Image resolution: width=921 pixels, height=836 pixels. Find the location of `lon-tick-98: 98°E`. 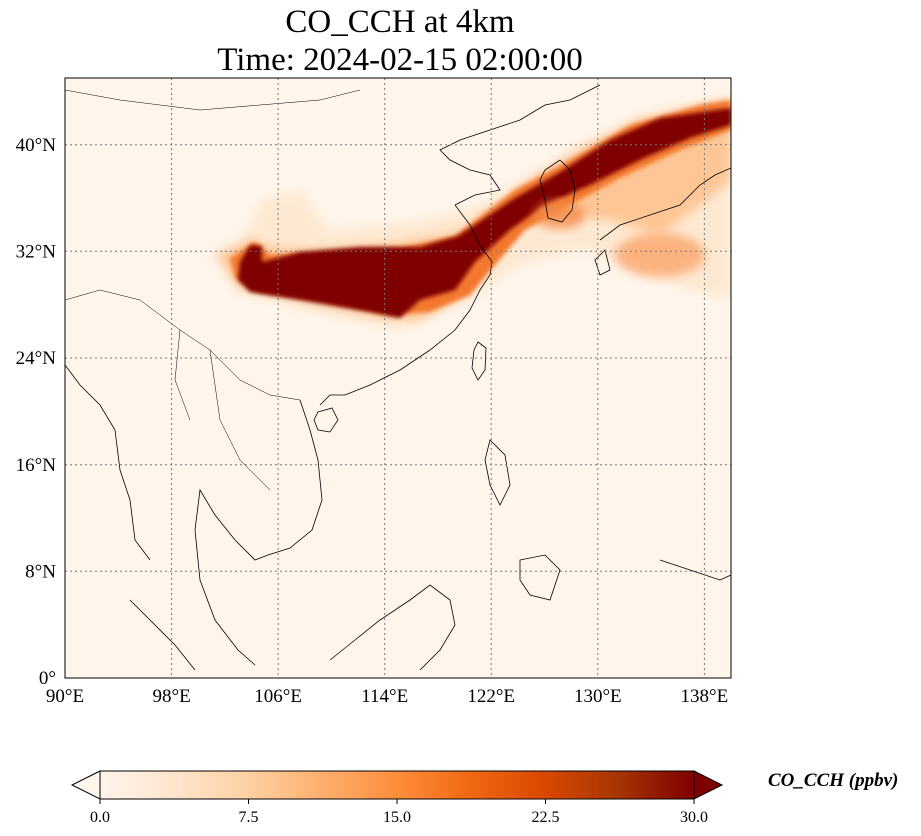

lon-tick-98: 98°E is located at coordinates (171, 696).